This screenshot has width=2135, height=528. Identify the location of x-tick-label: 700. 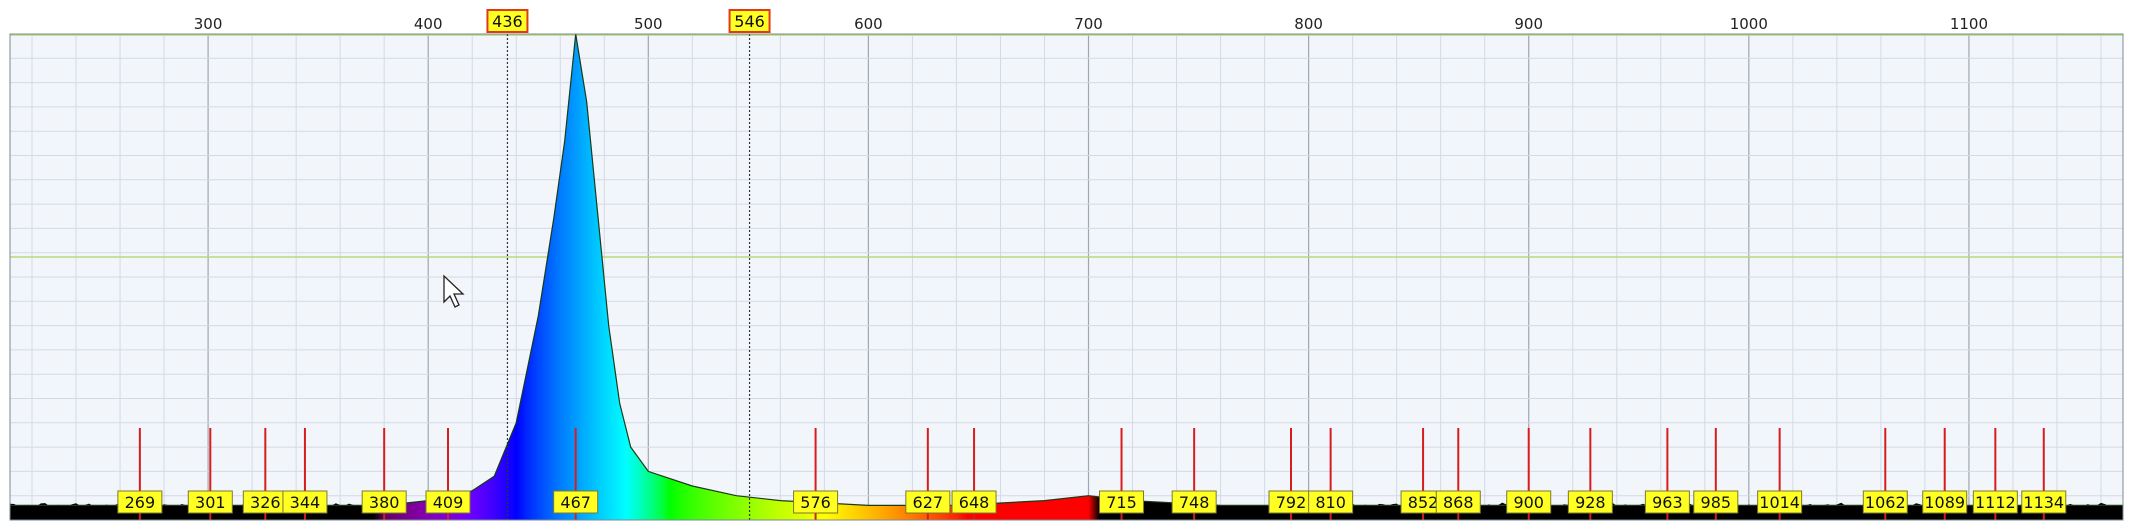
(1088, 24).